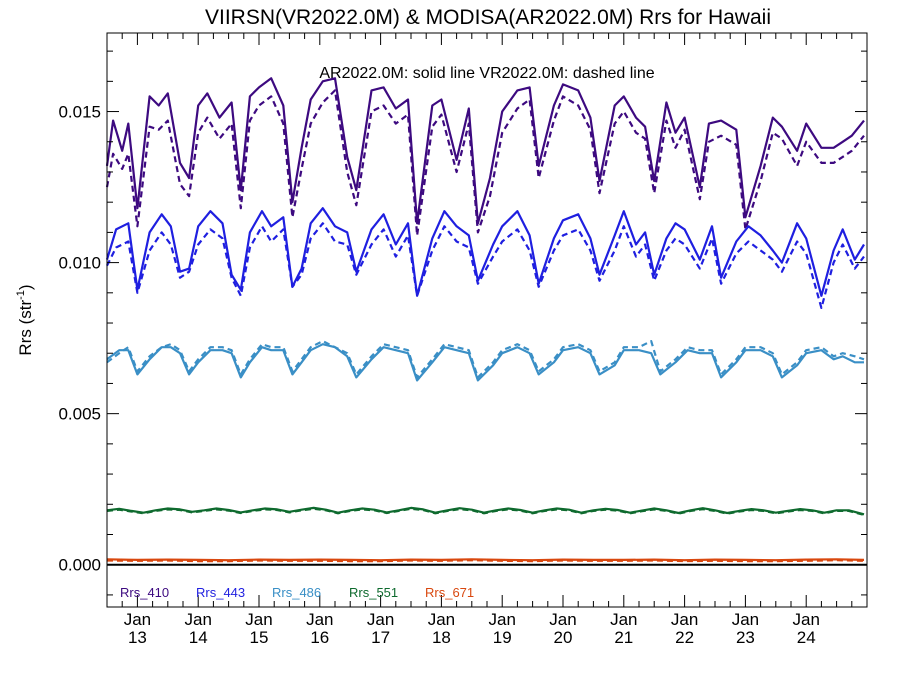 The image size is (900, 675). What do you see at coordinates (623, 637) in the screenshot?
I see `x-tick-label-year: 21` at bounding box center [623, 637].